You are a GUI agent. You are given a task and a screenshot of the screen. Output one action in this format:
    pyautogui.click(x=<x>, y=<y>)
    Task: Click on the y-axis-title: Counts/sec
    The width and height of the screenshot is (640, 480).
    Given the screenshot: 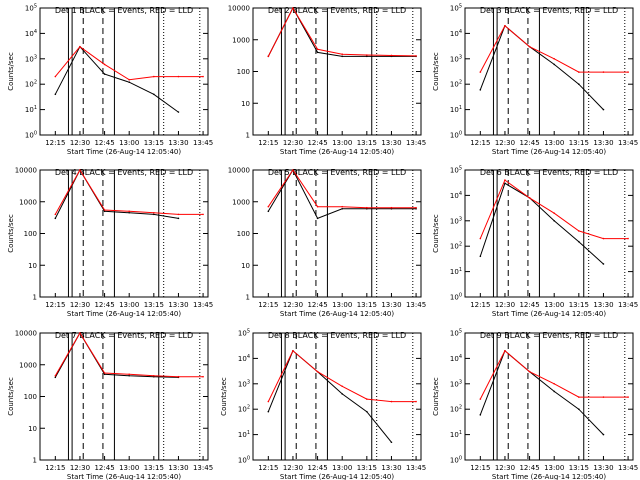 What is the action you would take?
    pyautogui.click(x=436, y=71)
    